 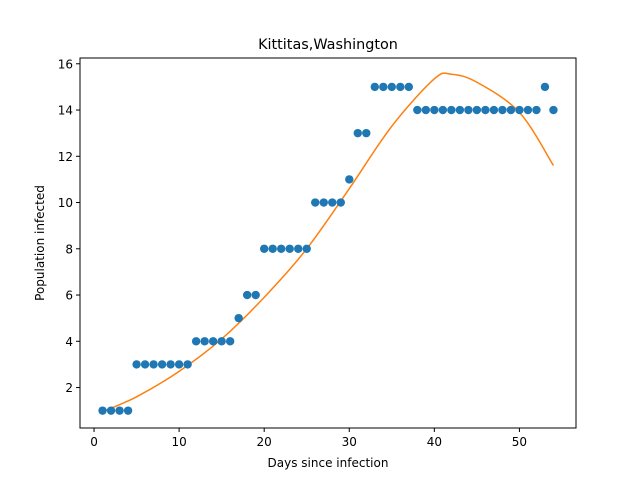 What do you see at coordinates (65, 64) in the screenshot?
I see `y-tick-label: 16` at bounding box center [65, 64].